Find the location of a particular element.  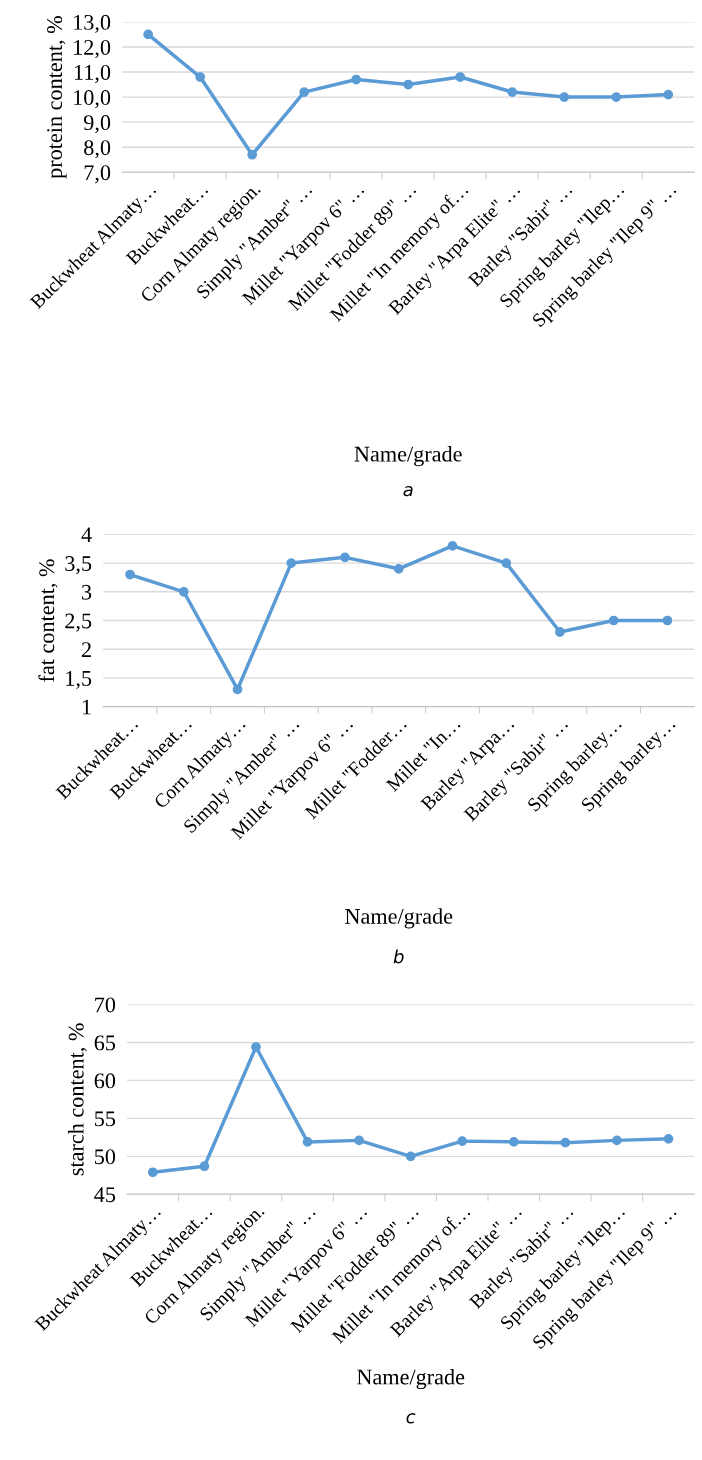

y-tick-label: 9,0 is located at coordinates (97, 124).